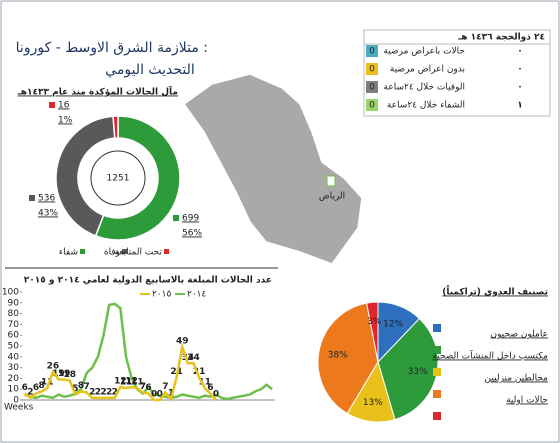 The width and height of the screenshot is (560, 443). What do you see at coordinates (424, 52) in the screenshot?
I see `status-label: حالات باعراض مرضية` at bounding box center [424, 52].